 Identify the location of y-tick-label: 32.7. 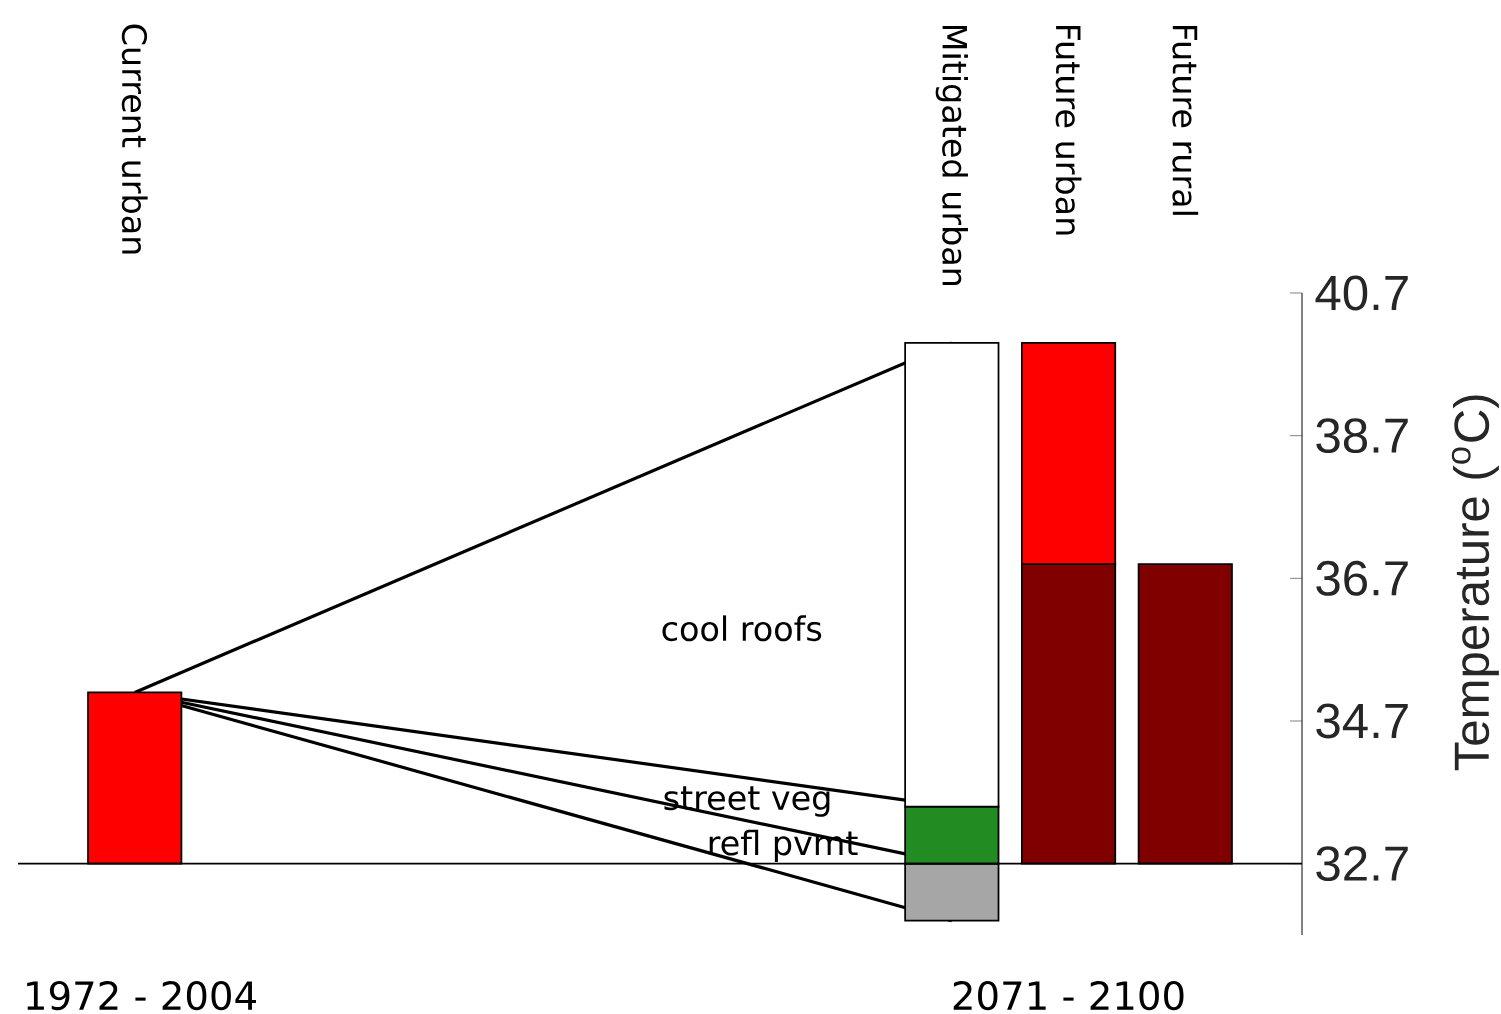
(1362, 864).